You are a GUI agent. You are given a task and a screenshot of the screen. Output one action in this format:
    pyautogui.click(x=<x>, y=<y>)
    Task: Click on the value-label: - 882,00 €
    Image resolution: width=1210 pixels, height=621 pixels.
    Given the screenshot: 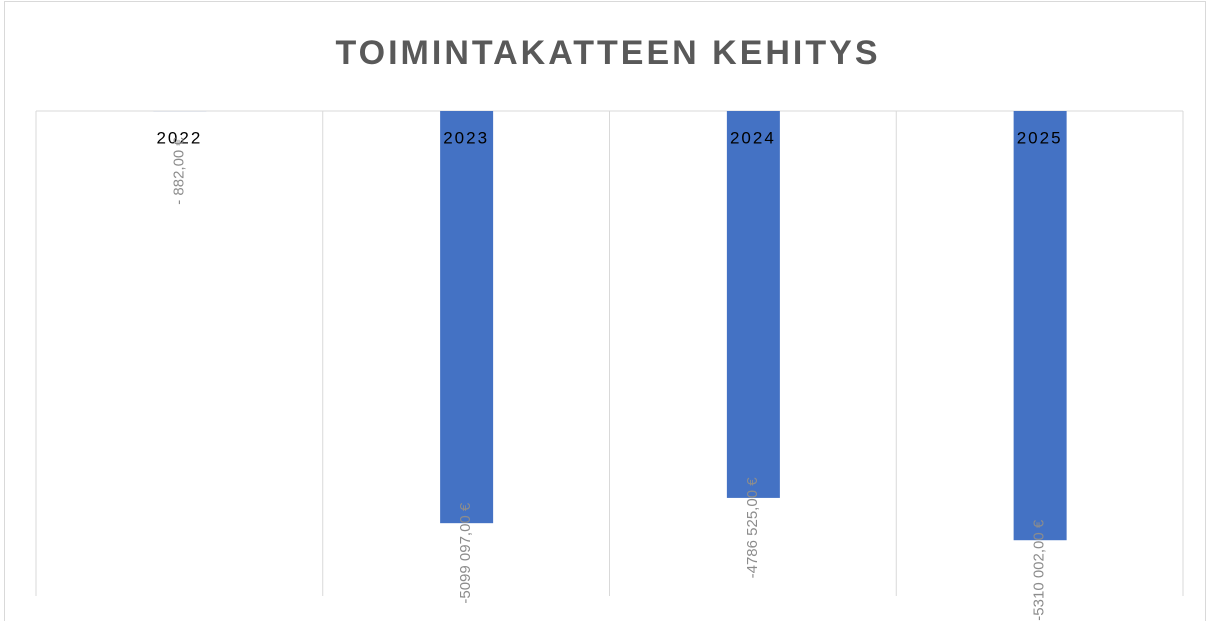 What is the action you would take?
    pyautogui.click(x=178, y=171)
    